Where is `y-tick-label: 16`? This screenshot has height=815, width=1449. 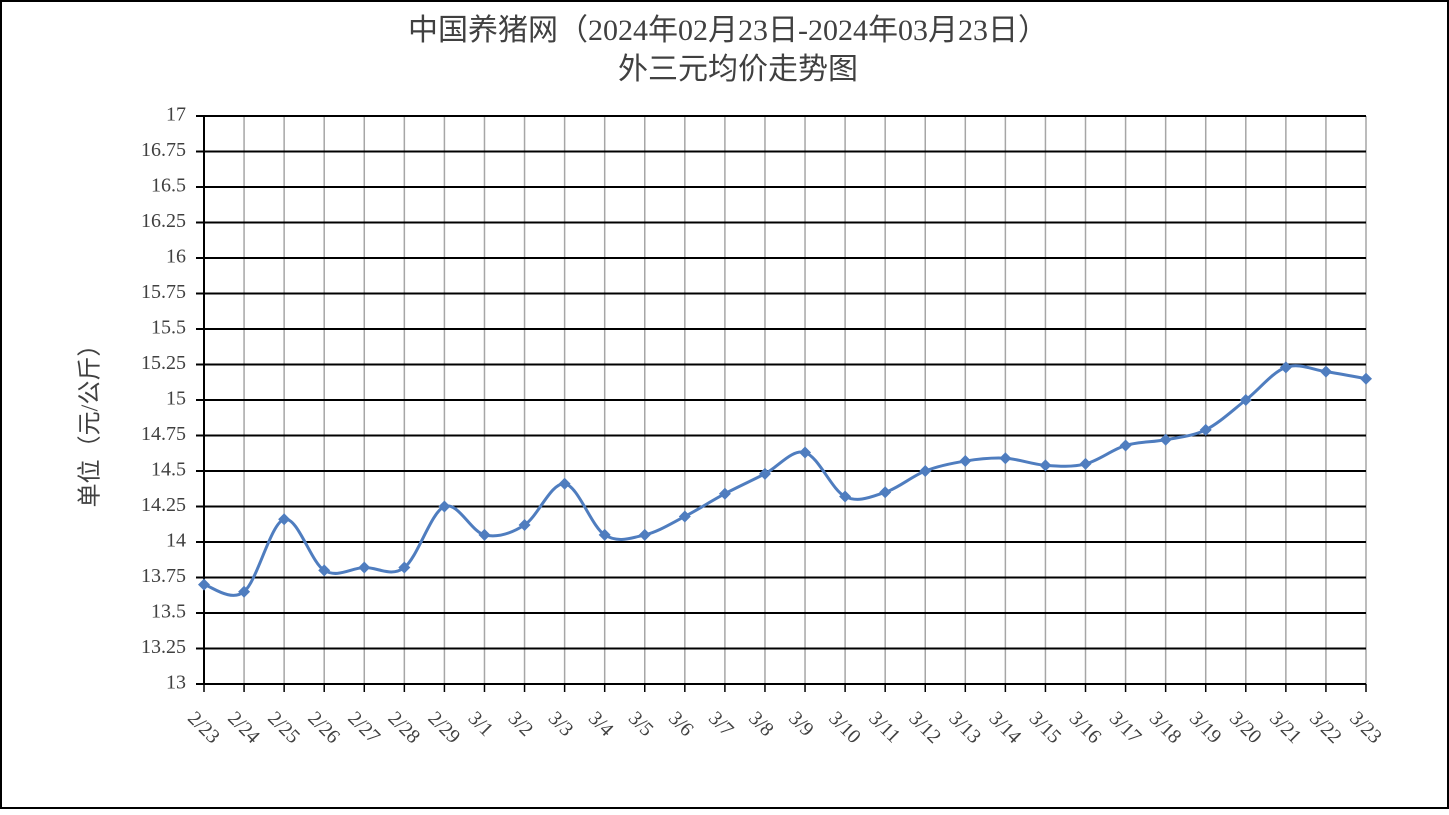 y-tick-label: 16 is located at coordinates (176, 257).